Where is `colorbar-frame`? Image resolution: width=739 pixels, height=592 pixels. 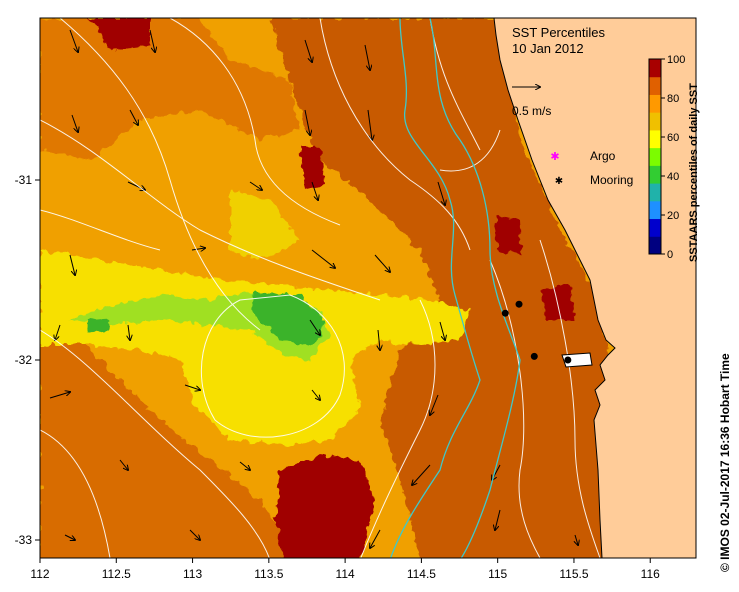 colorbar-frame is located at coordinates (655, 156).